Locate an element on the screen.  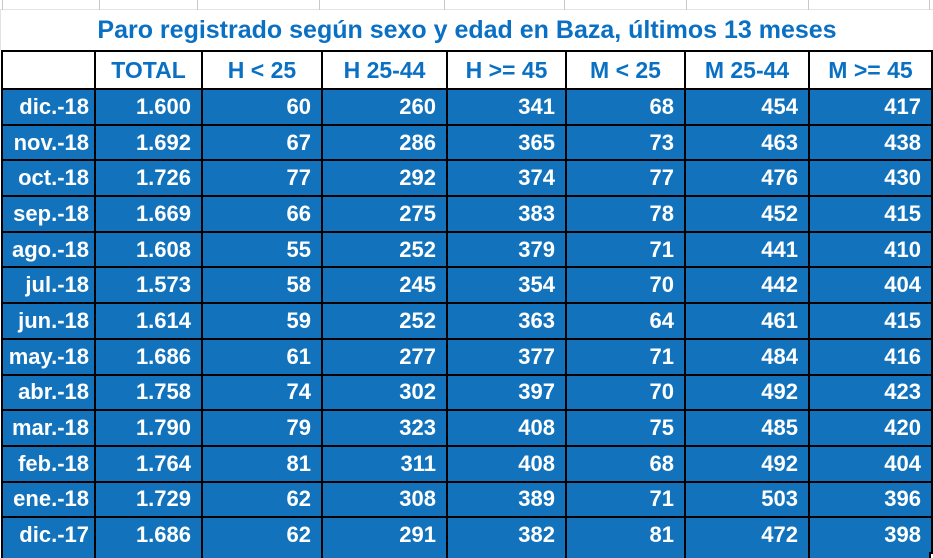
data-cell: 1.608 is located at coordinates (148, 249).